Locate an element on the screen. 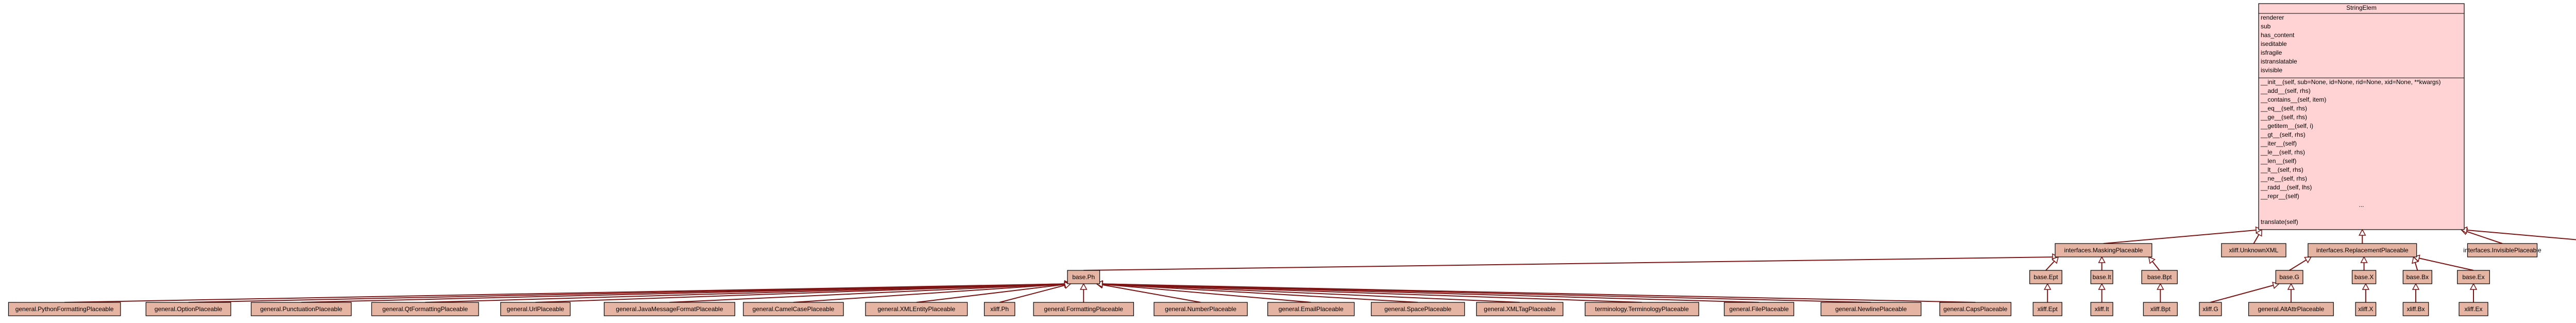  class-name: general.JavaMessageFormatPlaceable is located at coordinates (669, 309).